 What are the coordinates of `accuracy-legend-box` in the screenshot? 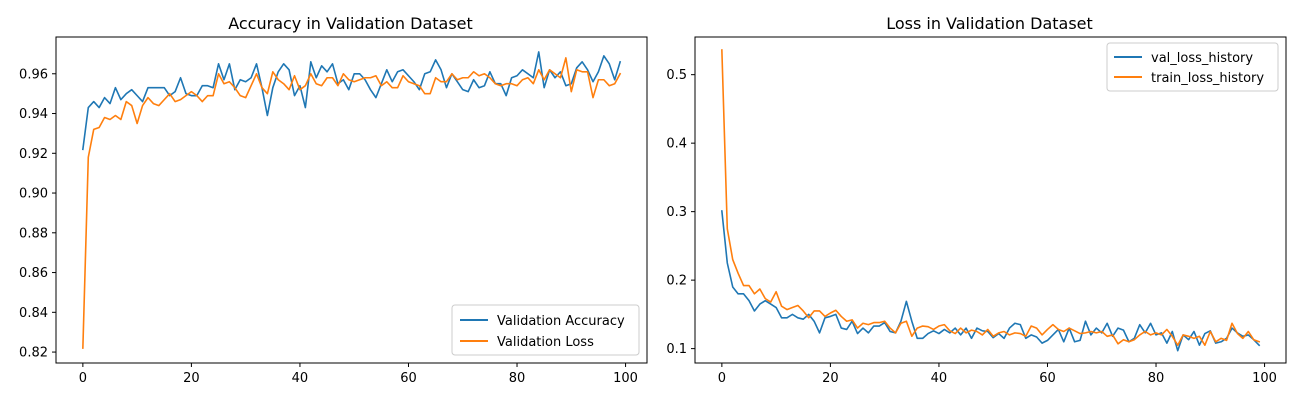 It's located at (545, 330).